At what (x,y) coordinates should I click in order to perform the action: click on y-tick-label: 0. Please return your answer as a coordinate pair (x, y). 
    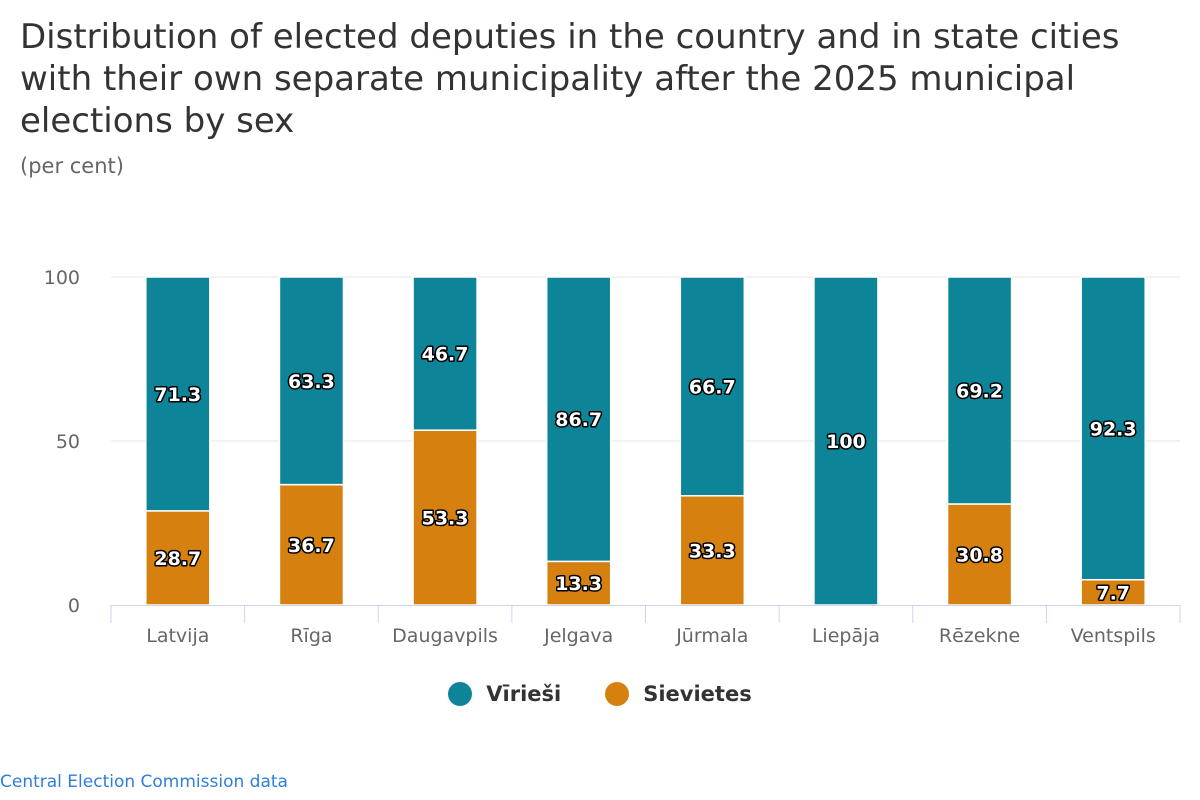
    Looking at the image, I should click on (74, 606).